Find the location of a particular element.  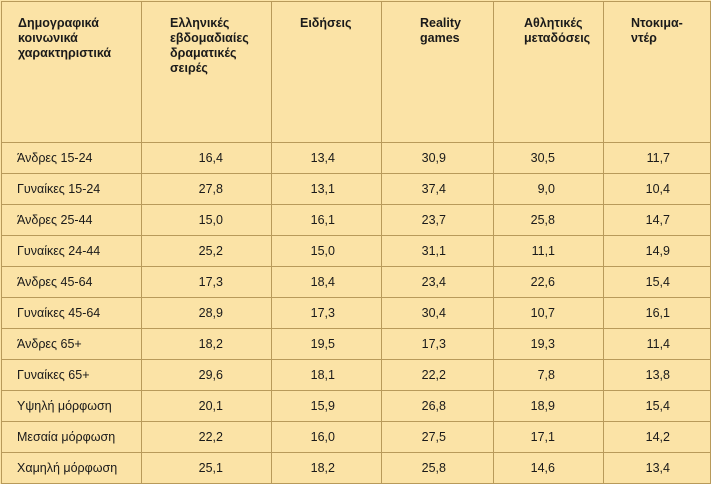

cell-value: 19,3 is located at coordinates (548, 344).